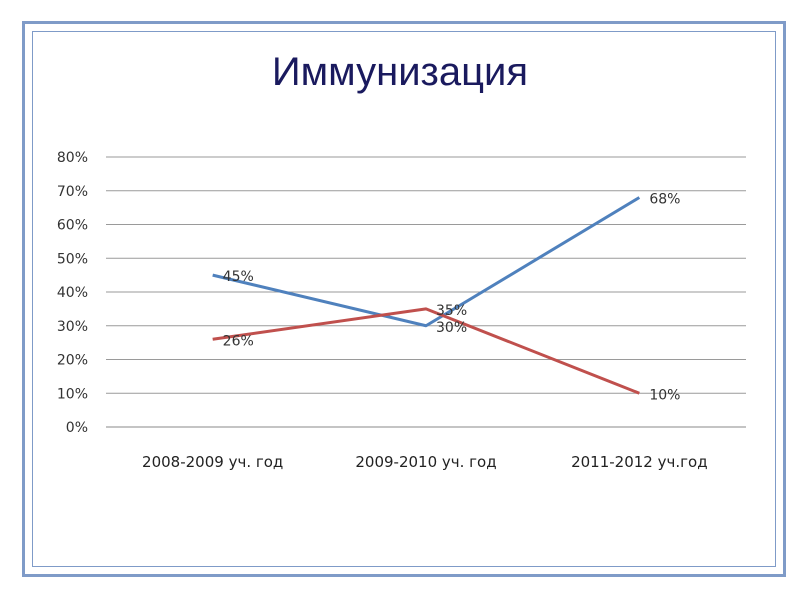  I want to click on data-label: 68%, so click(664, 200).